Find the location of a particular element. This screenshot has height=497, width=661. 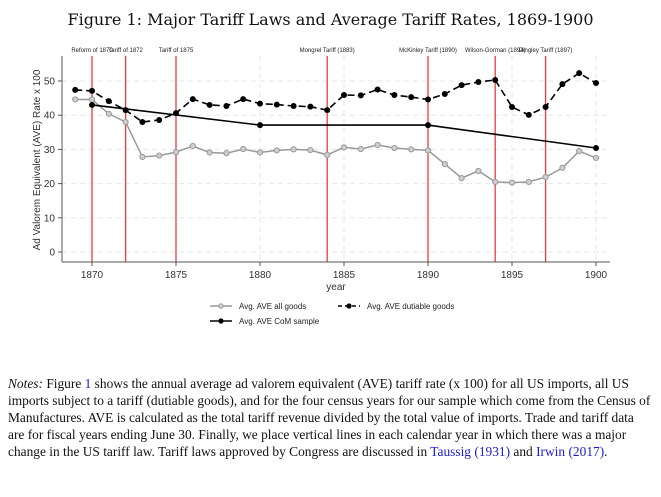

y-tick-label: 0 is located at coordinates (52, 253).